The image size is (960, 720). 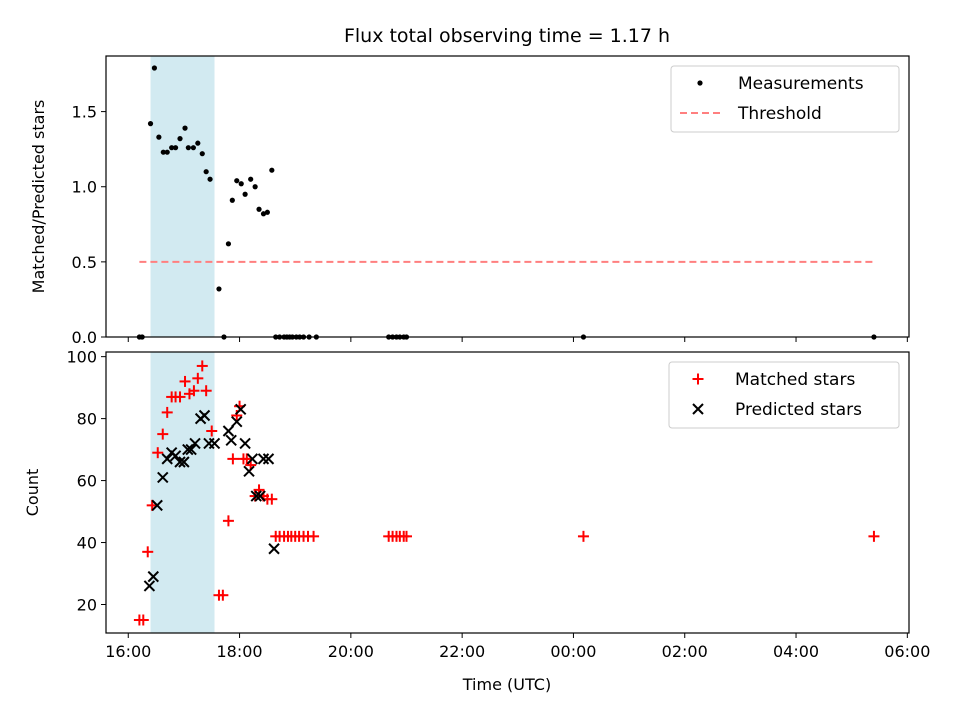 I want to click on legend-predicted-marker, so click(x=698, y=409).